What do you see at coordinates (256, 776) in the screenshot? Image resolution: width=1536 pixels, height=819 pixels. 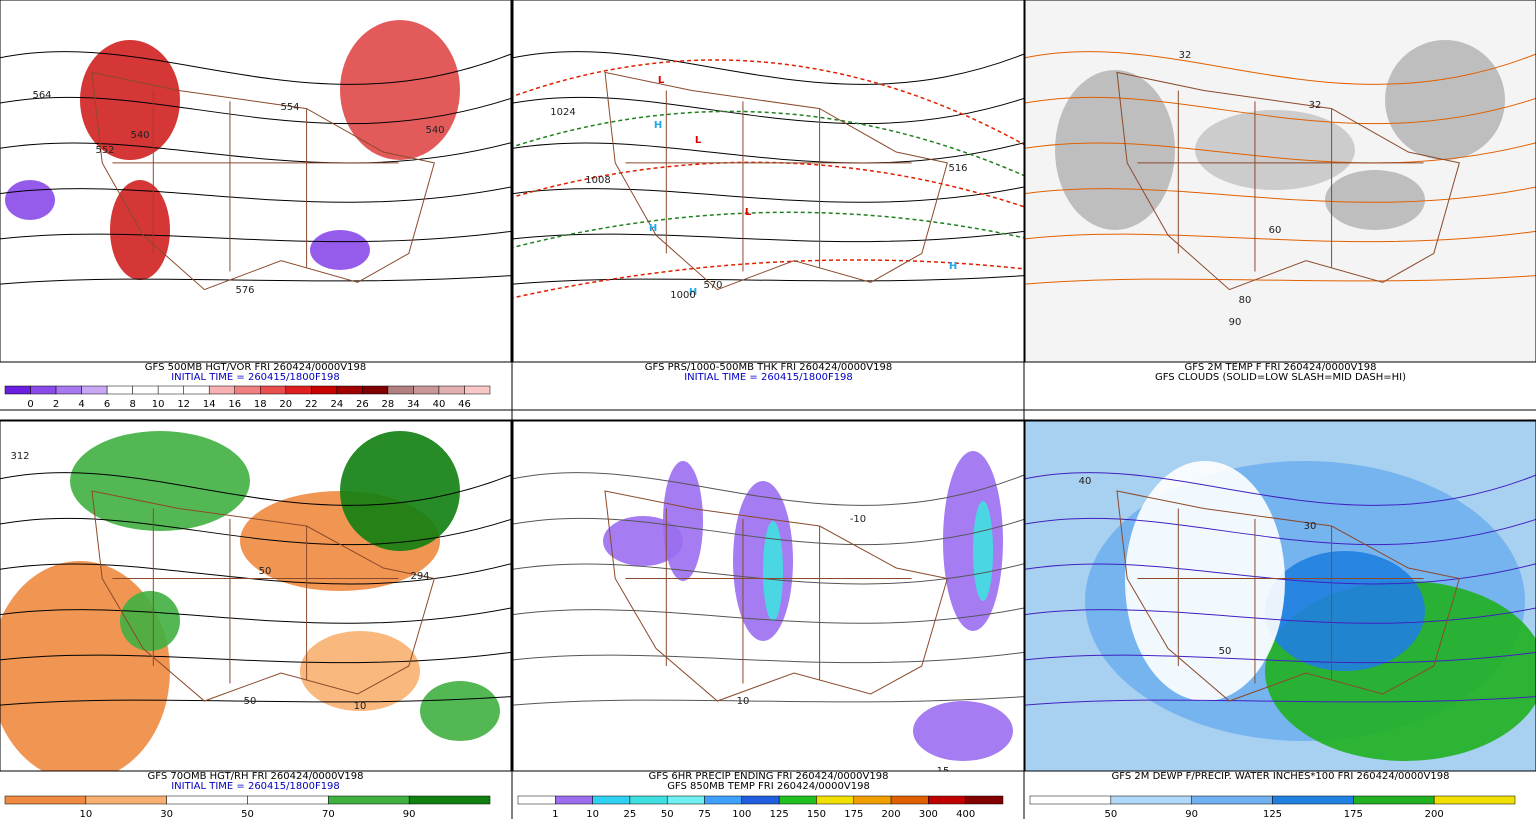 I see `caption: GFS 70OMB HGT/RH FRI 260424/0000V198` at bounding box center [256, 776].